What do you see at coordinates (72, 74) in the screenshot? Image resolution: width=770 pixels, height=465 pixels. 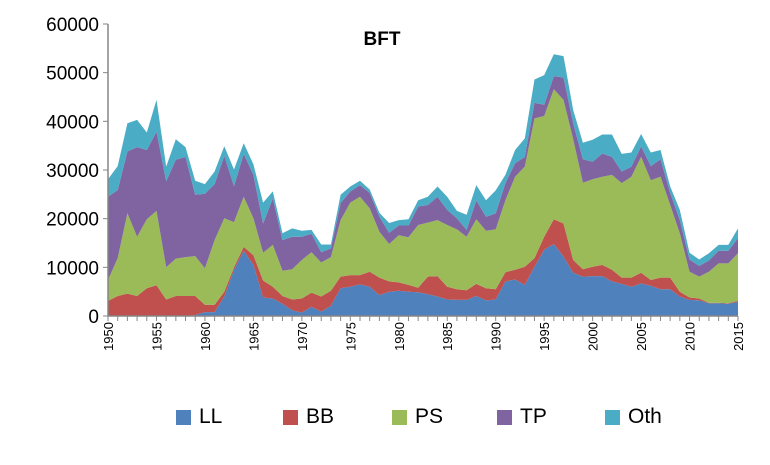 I see `y-tick-label: 50000` at bounding box center [72, 74].